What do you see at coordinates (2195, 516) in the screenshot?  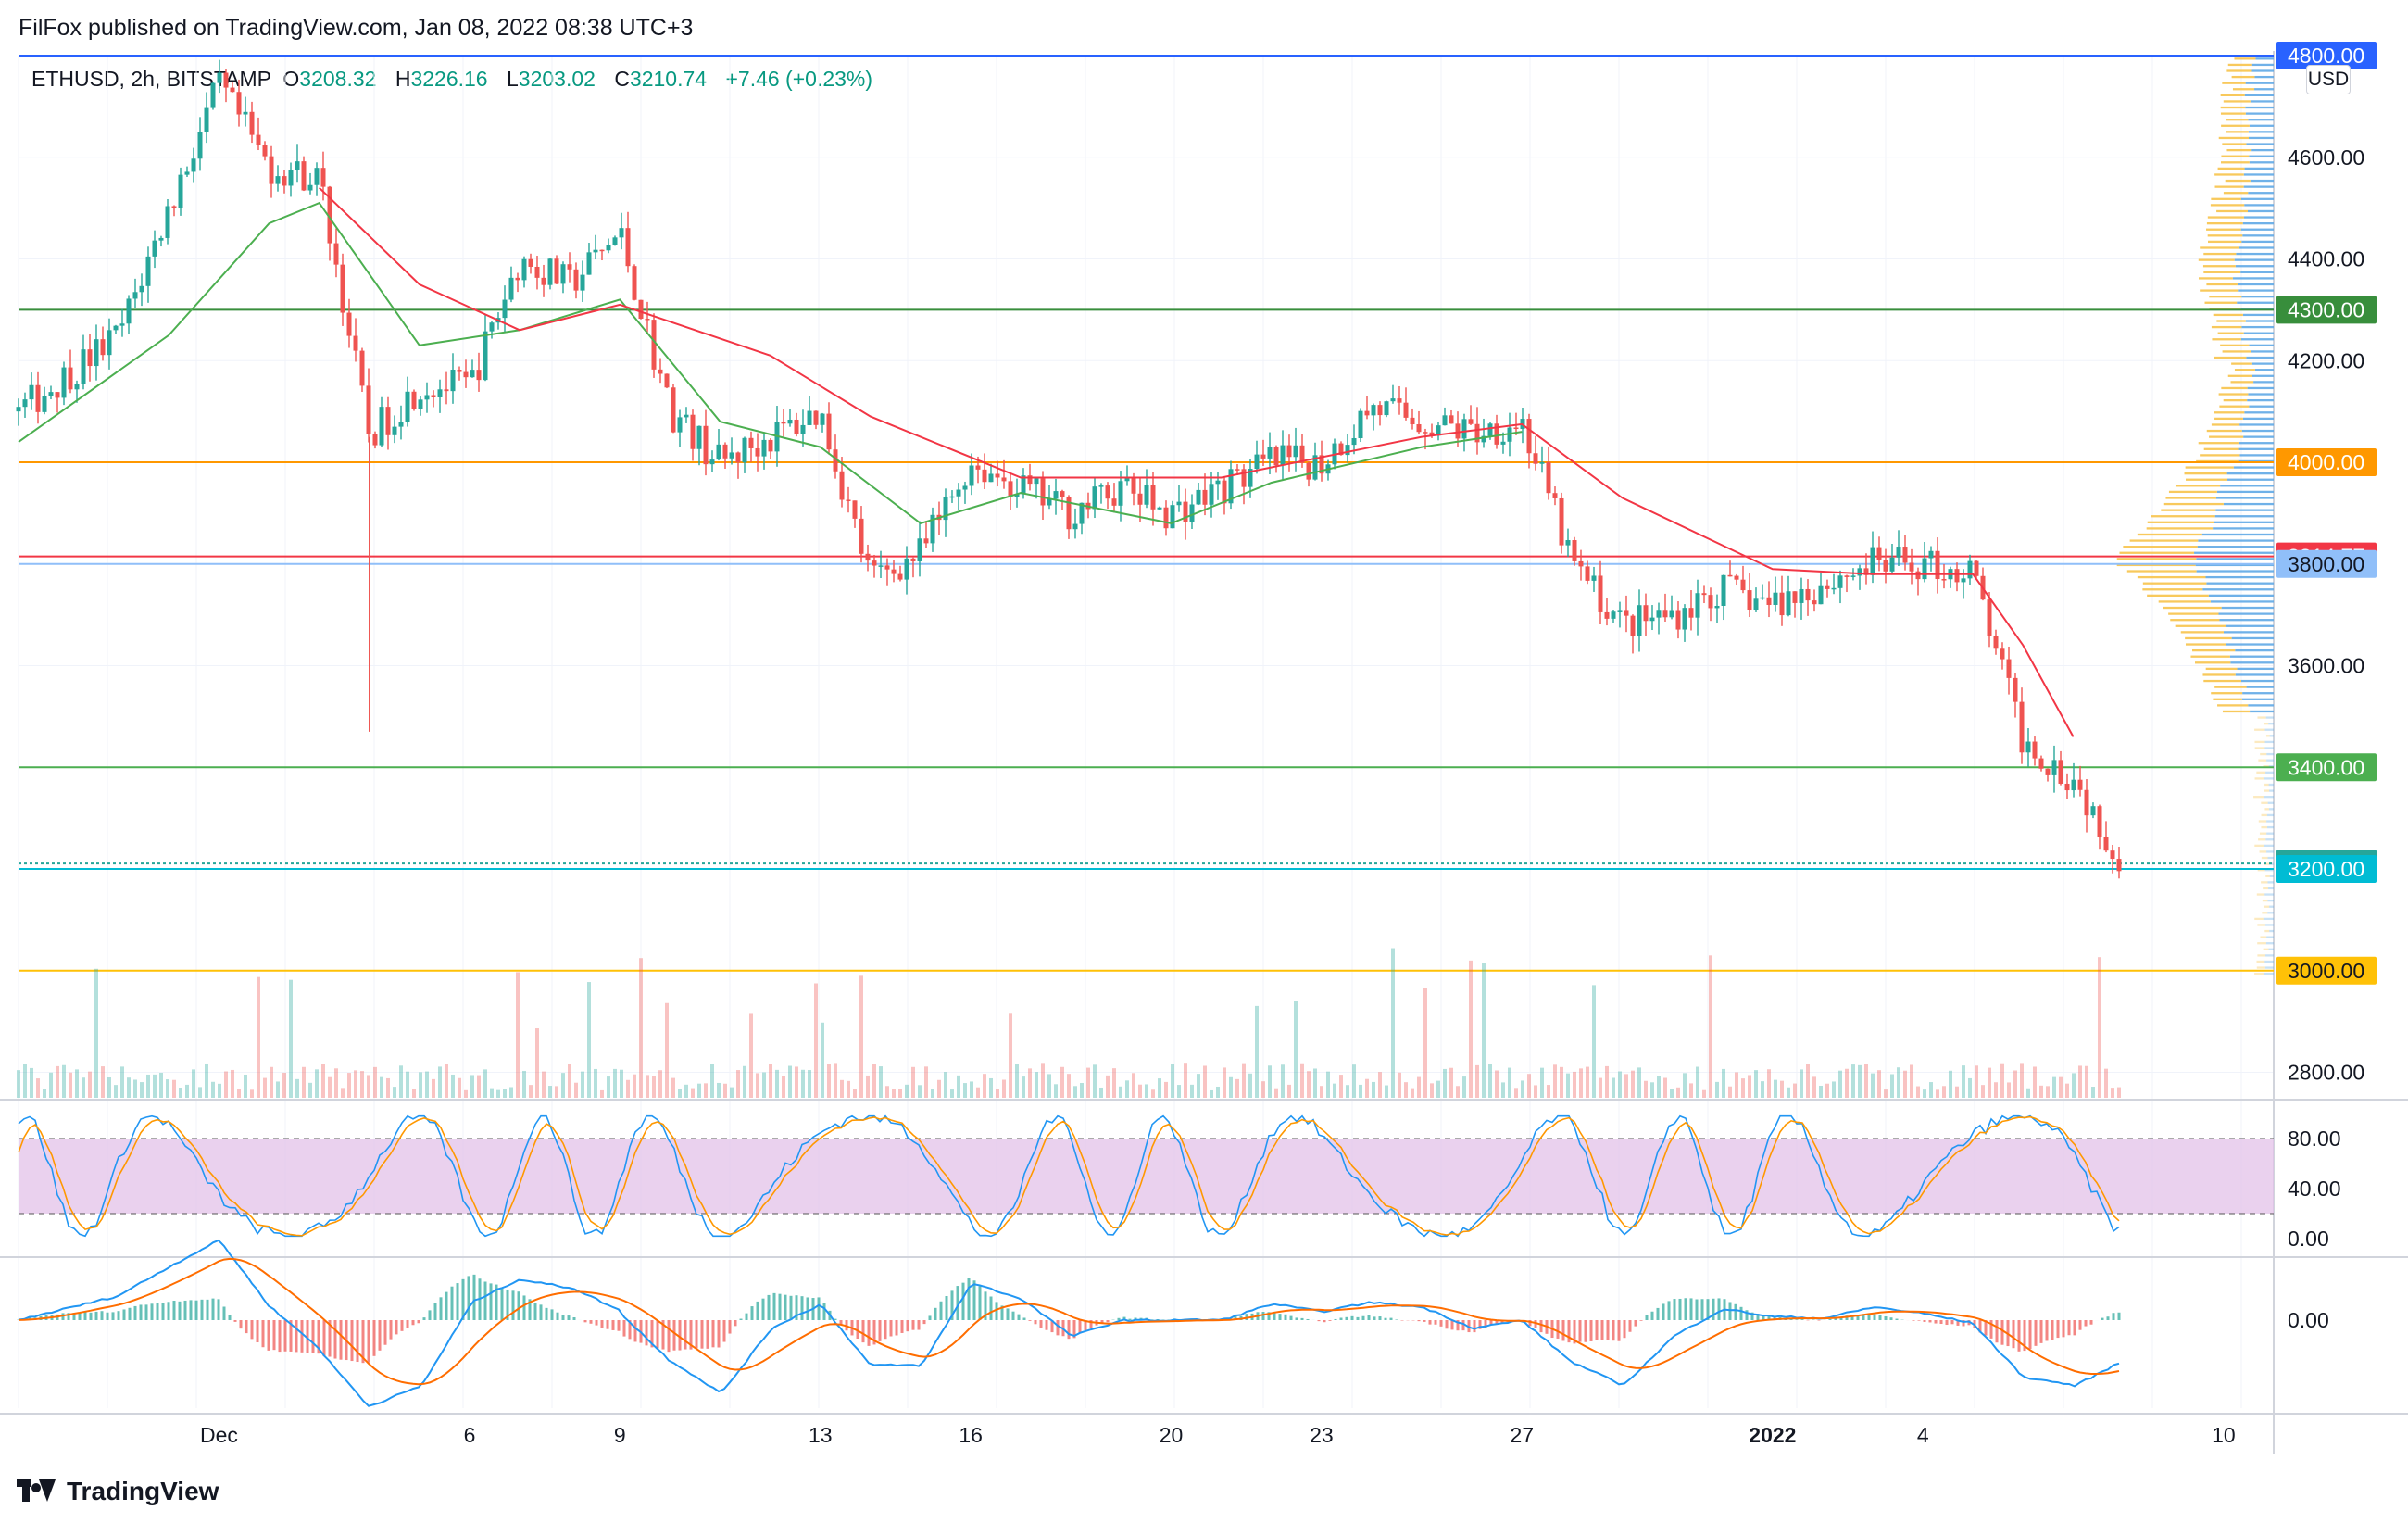 I see `volume-profile` at bounding box center [2195, 516].